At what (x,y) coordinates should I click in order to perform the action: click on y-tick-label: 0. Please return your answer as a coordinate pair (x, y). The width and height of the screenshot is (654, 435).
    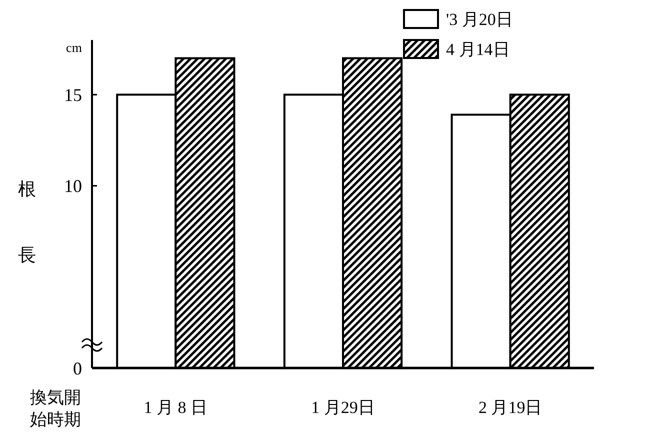
    Looking at the image, I should click on (77, 368).